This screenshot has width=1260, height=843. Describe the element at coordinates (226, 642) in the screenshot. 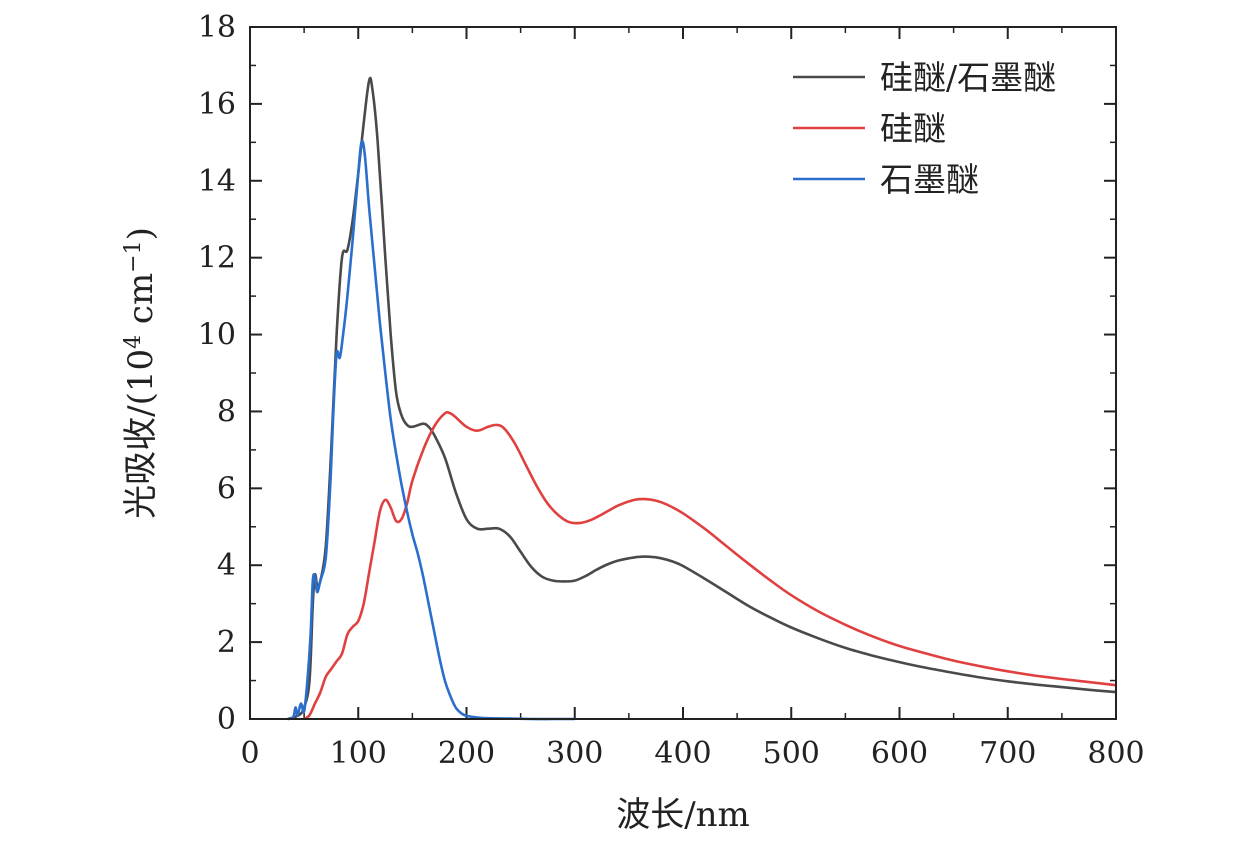

I see `y-tick-label: 2` at that location.